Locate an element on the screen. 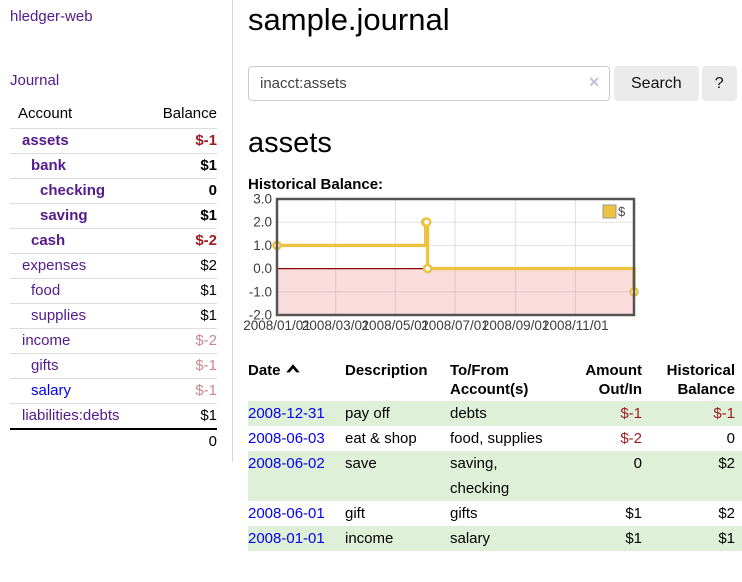 The image size is (742, 582). svg-text: 1.0 is located at coordinates (262, 245).